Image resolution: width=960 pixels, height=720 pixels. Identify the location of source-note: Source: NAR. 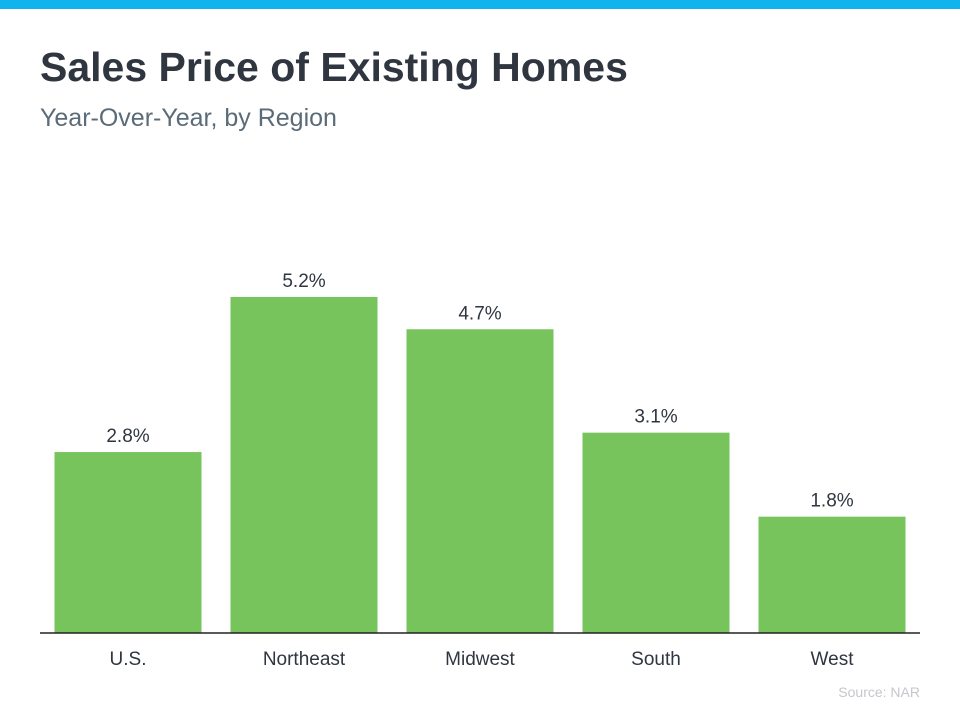
(879, 692).